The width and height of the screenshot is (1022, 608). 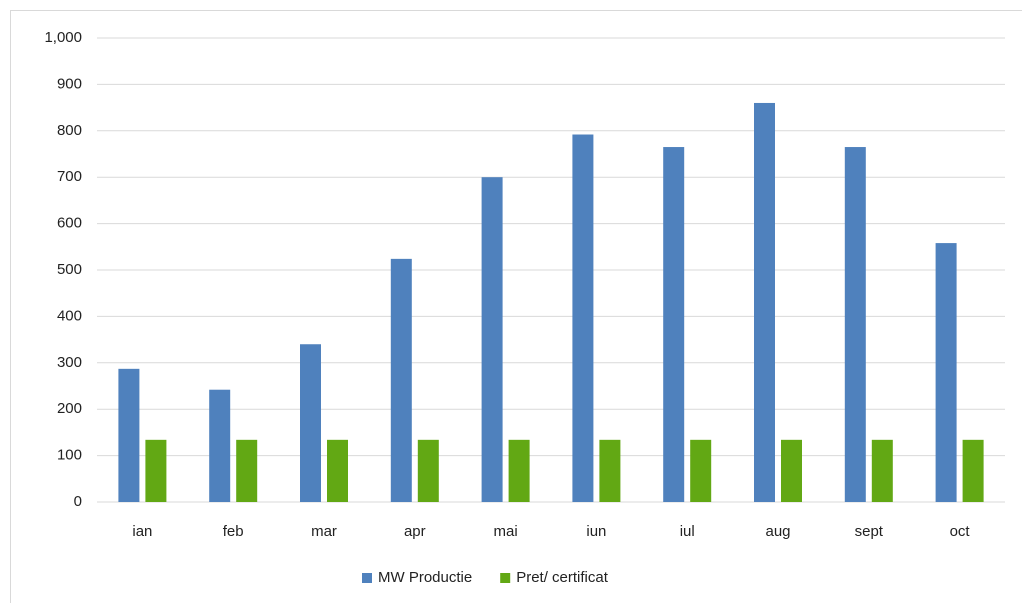 I want to click on y-tick-label: 1,000, so click(x=63, y=37).